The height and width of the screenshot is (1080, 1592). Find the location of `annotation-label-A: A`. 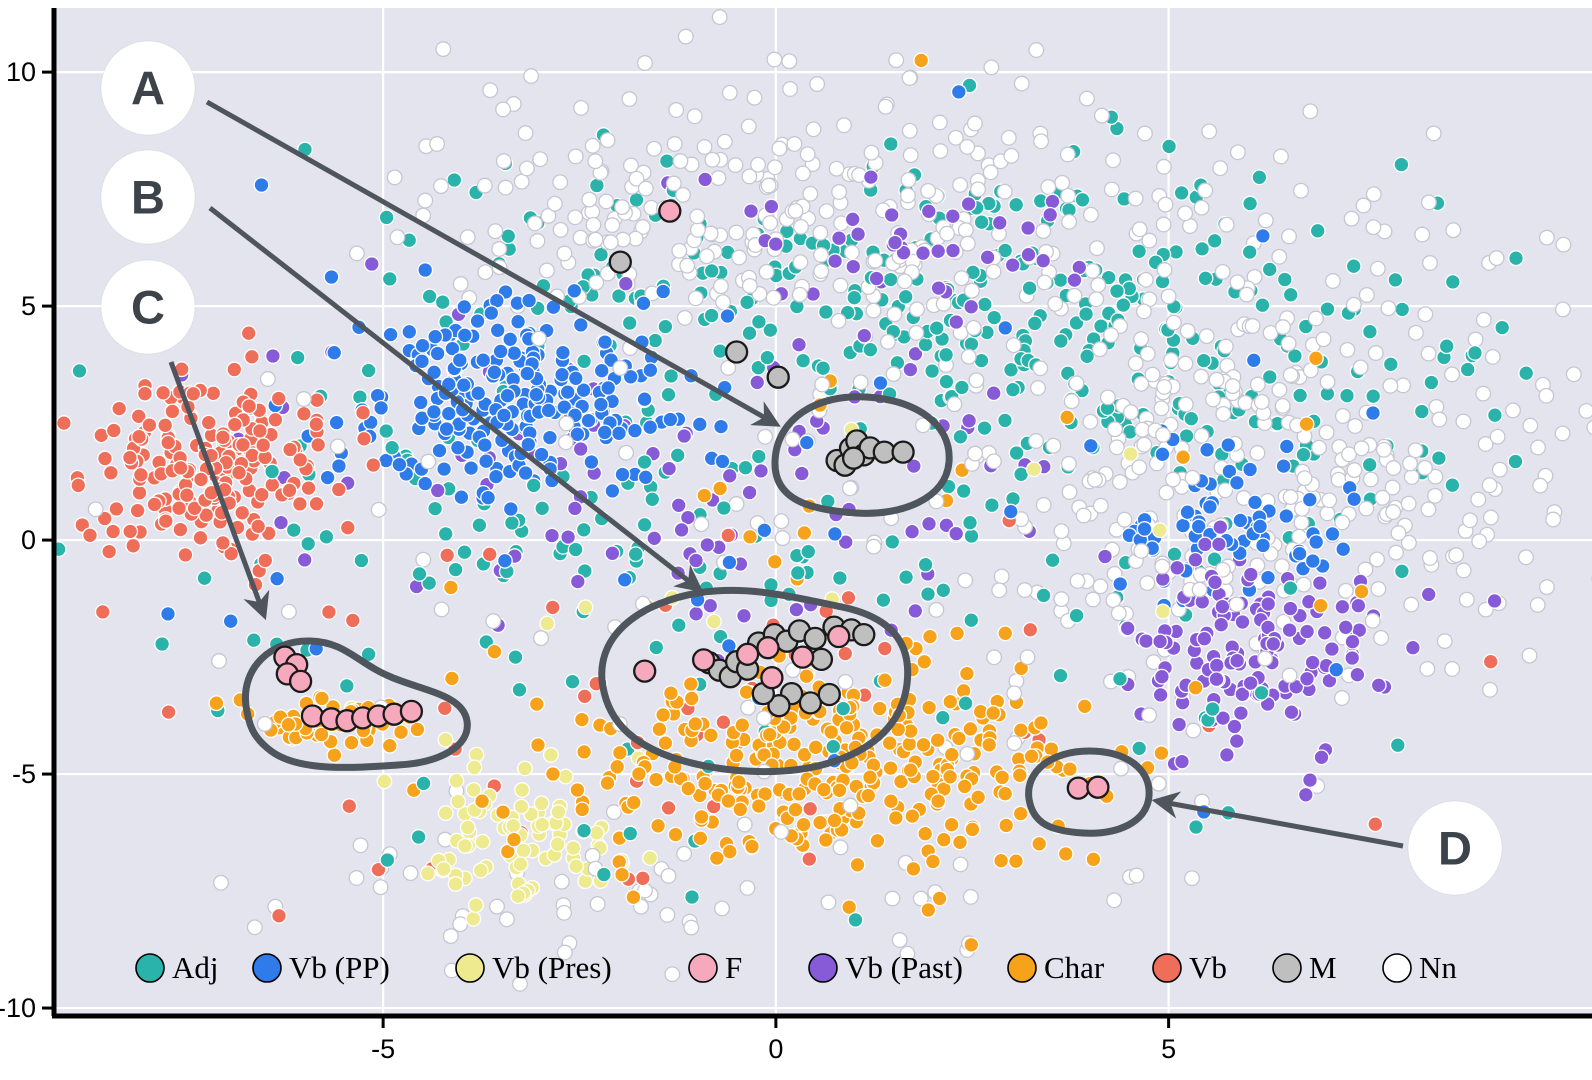

annotation-label-A: A is located at coordinates (148, 88).